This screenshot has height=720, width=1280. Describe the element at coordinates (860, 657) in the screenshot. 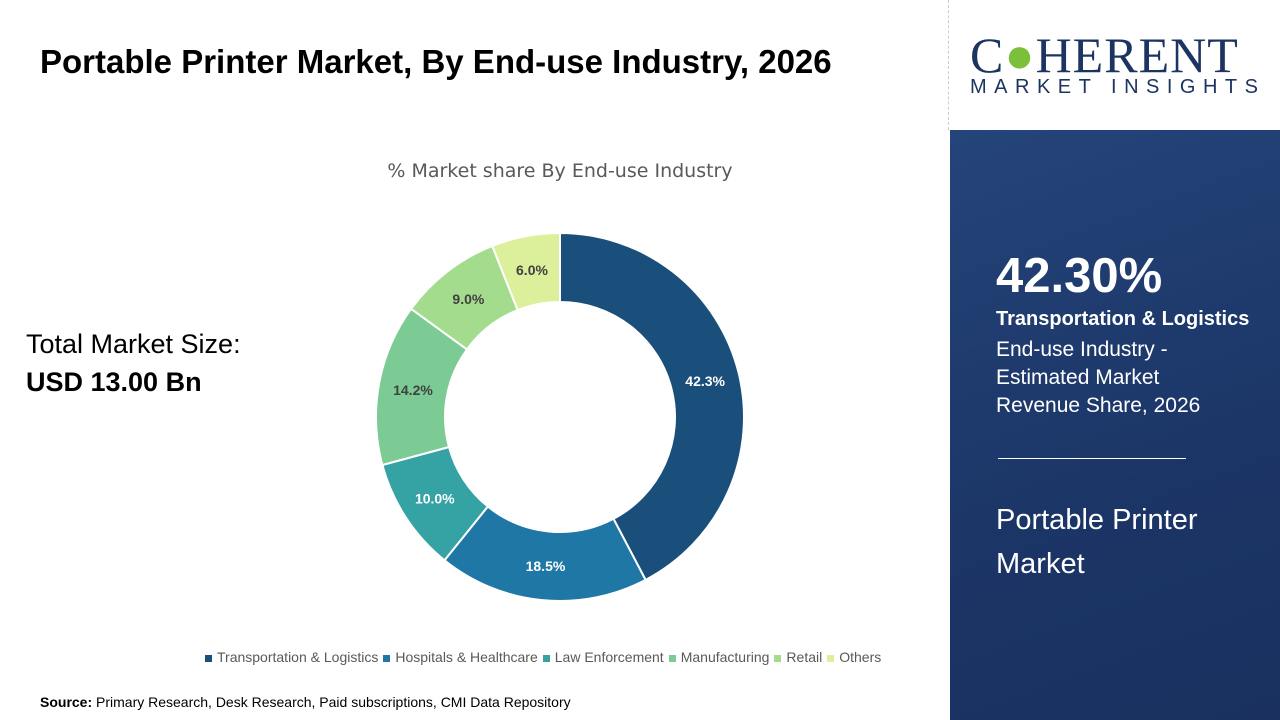

I see `legend-label: Others` at that location.